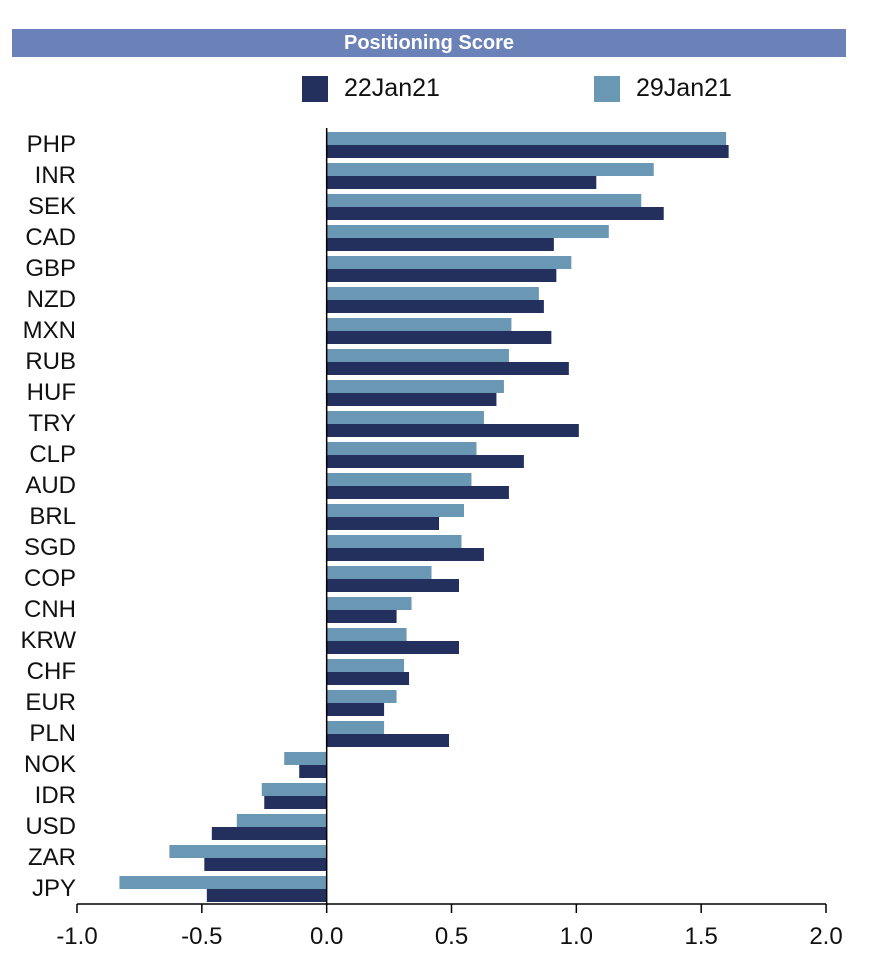  Describe the element at coordinates (440, 244) in the screenshot. I see `bar-cad-22jan21` at that location.